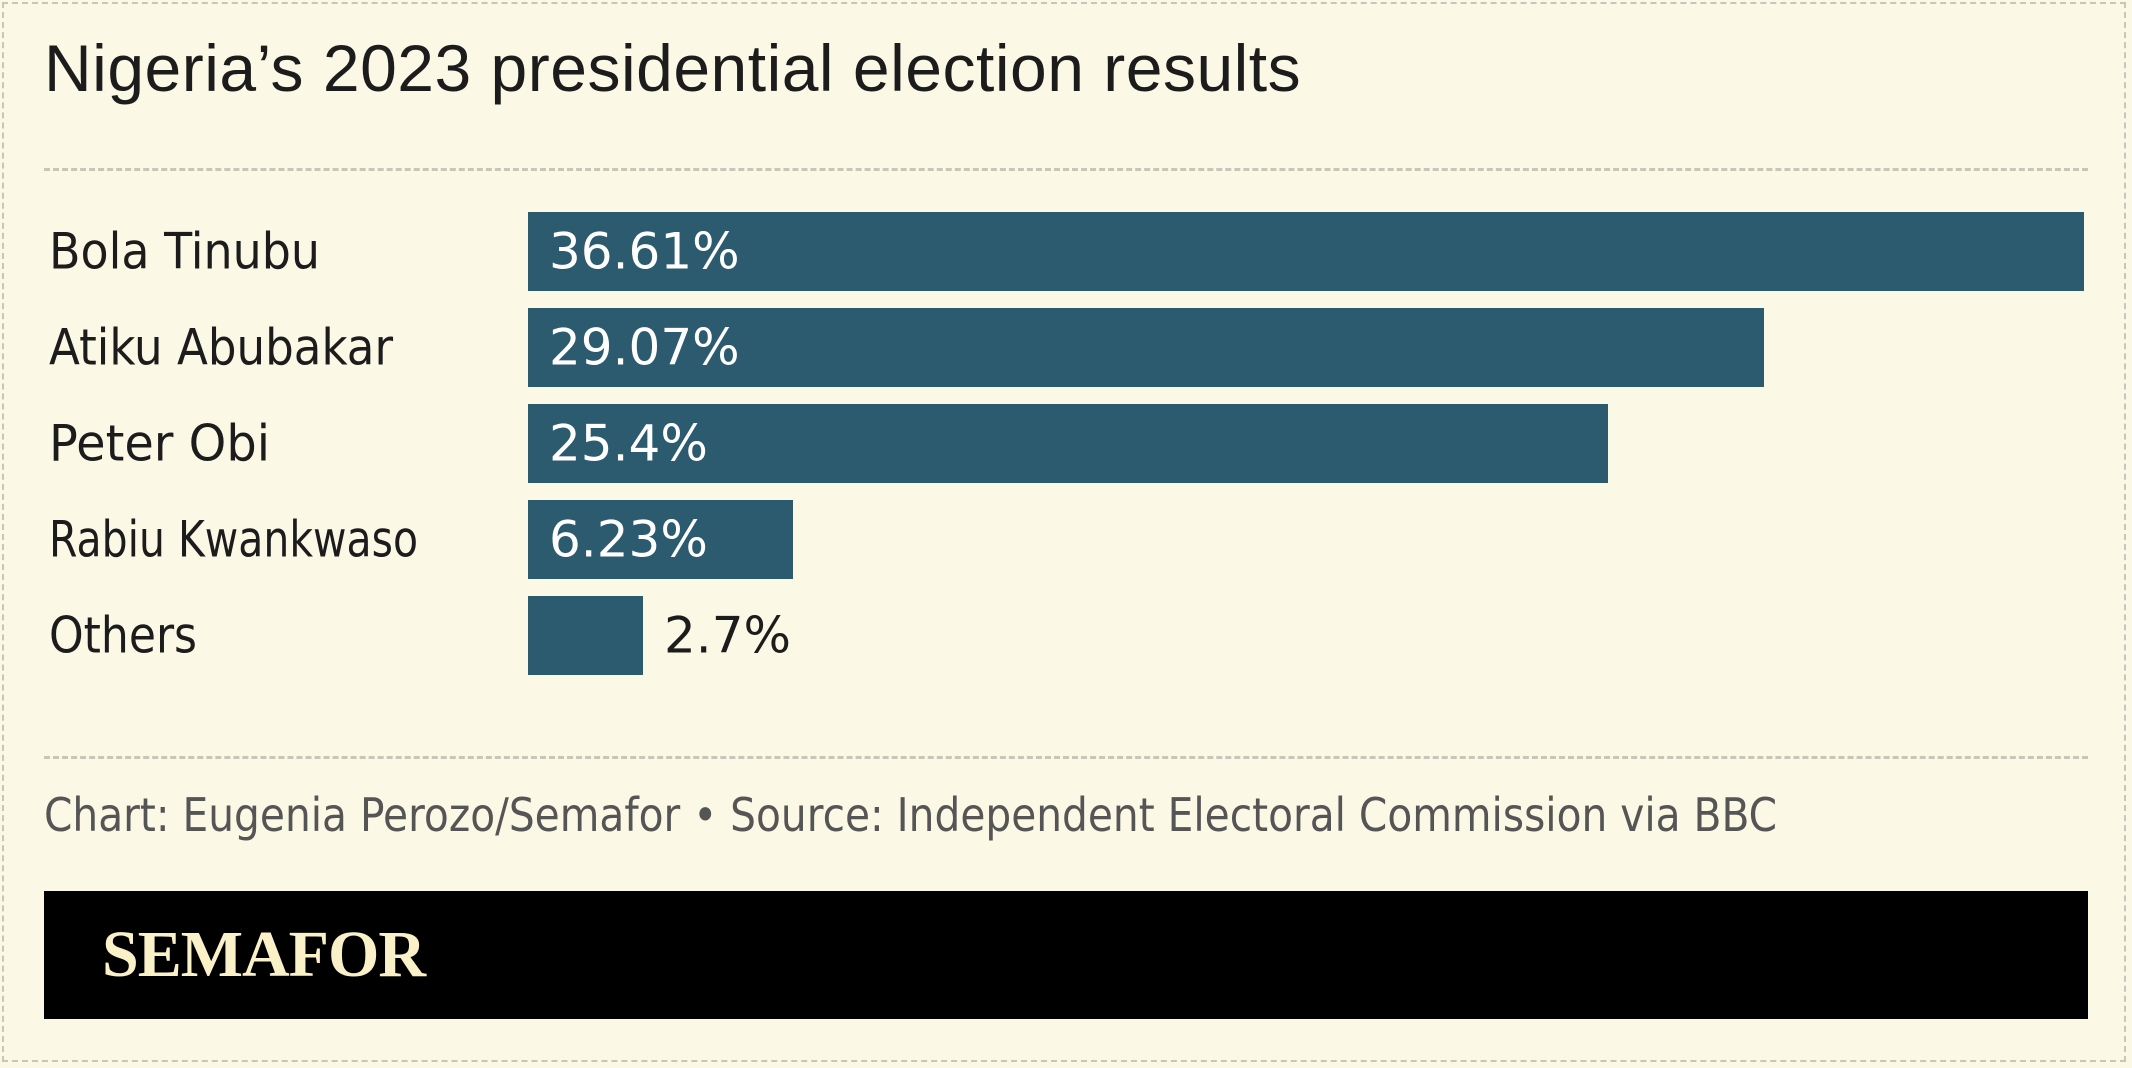 The height and width of the screenshot is (1068, 2132). What do you see at coordinates (184, 252) in the screenshot?
I see `category-label-bola-tinubu: Bola Tinubu` at bounding box center [184, 252].